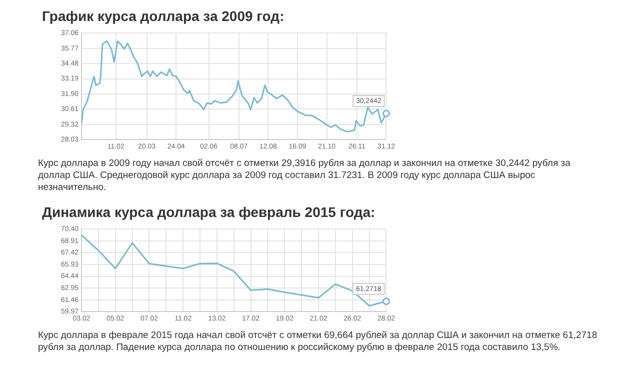 The width and height of the screenshot is (640, 378). I want to click on text: Курс доллара в феврале 2015 года начал свой отсчёт с отметки 69,664 рублей за доллар США и закончил на отметке 61,2718 рубля за доллар. Падение курса доллара по отношению к российскому рублю в феврале 2015 года составило 13,5%., so click(318, 342).